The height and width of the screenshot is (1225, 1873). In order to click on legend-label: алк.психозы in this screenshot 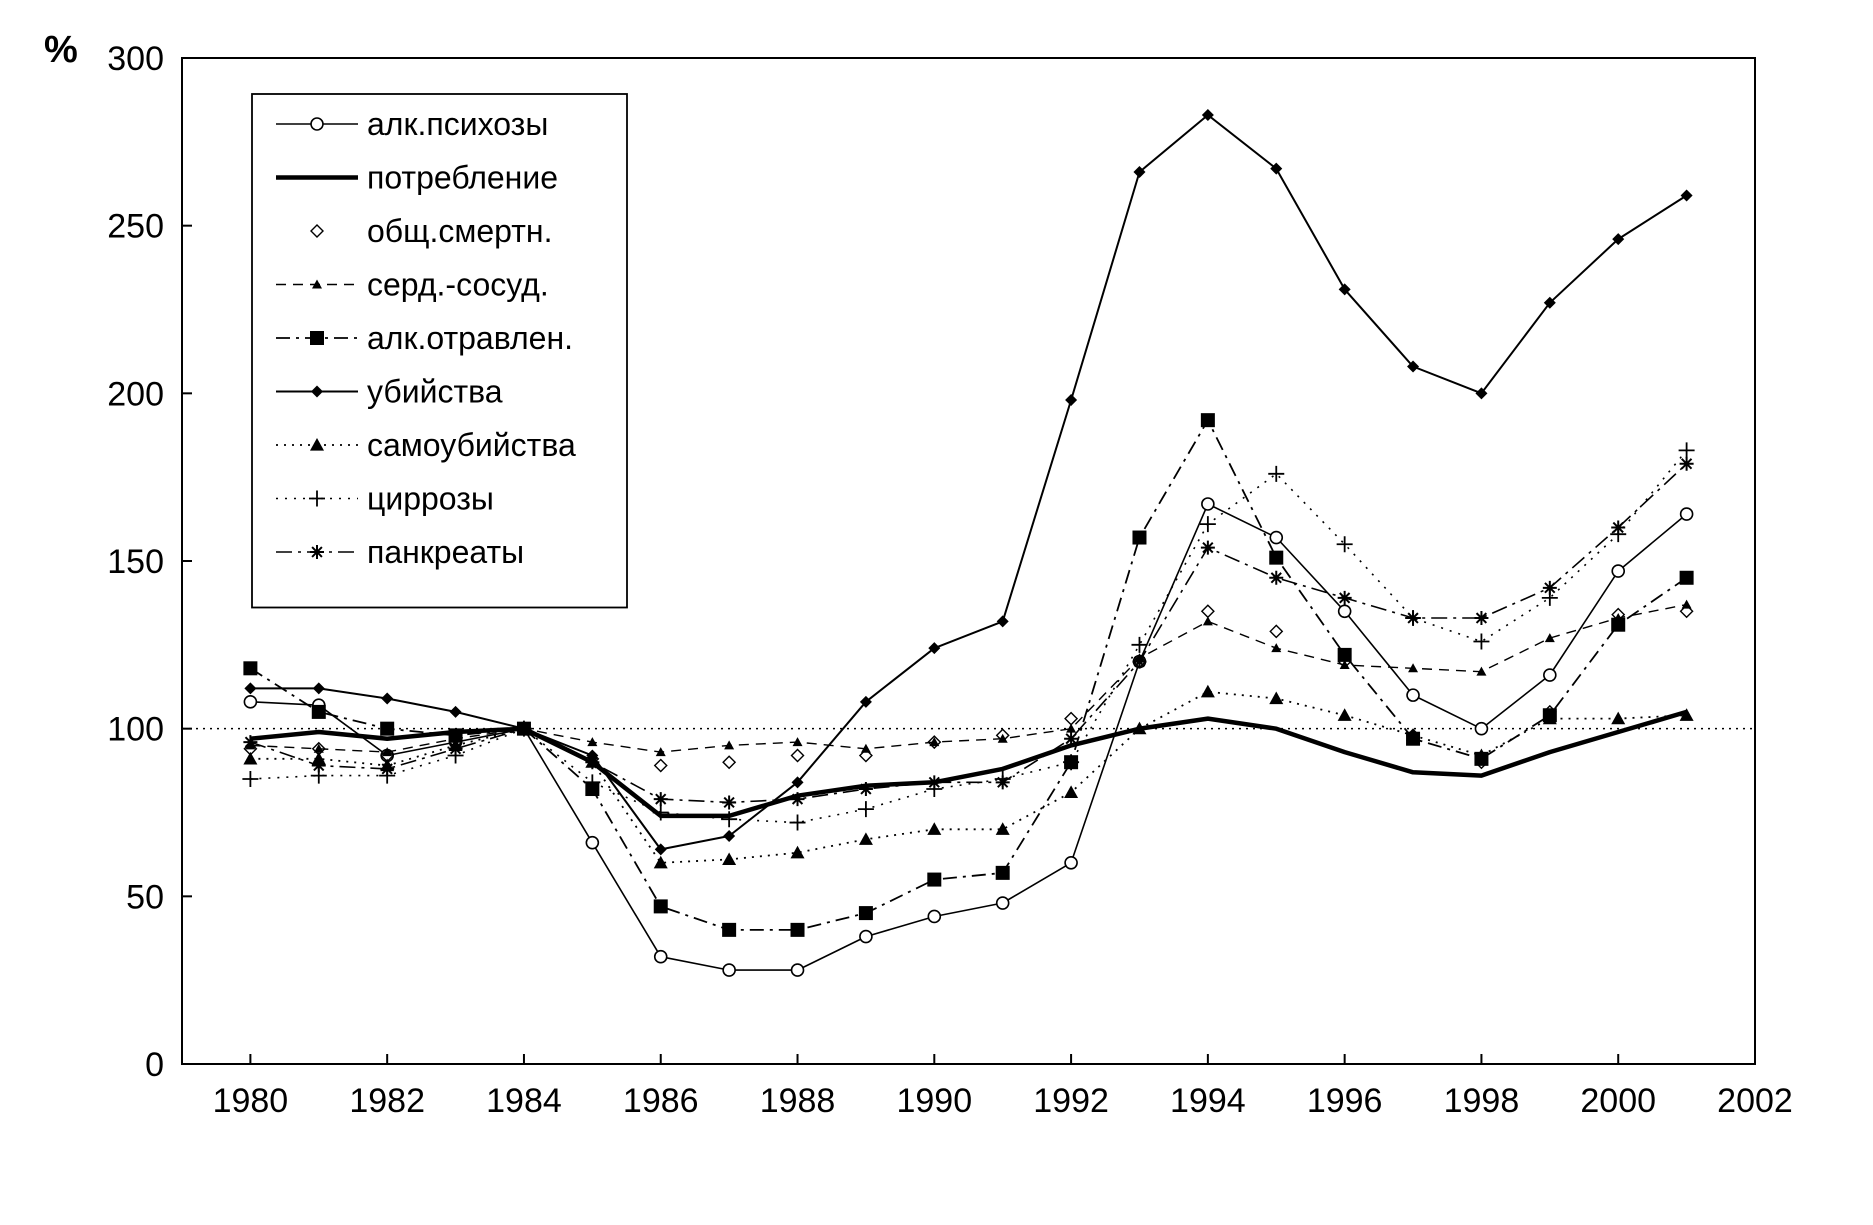, I will do `click(457, 124)`.